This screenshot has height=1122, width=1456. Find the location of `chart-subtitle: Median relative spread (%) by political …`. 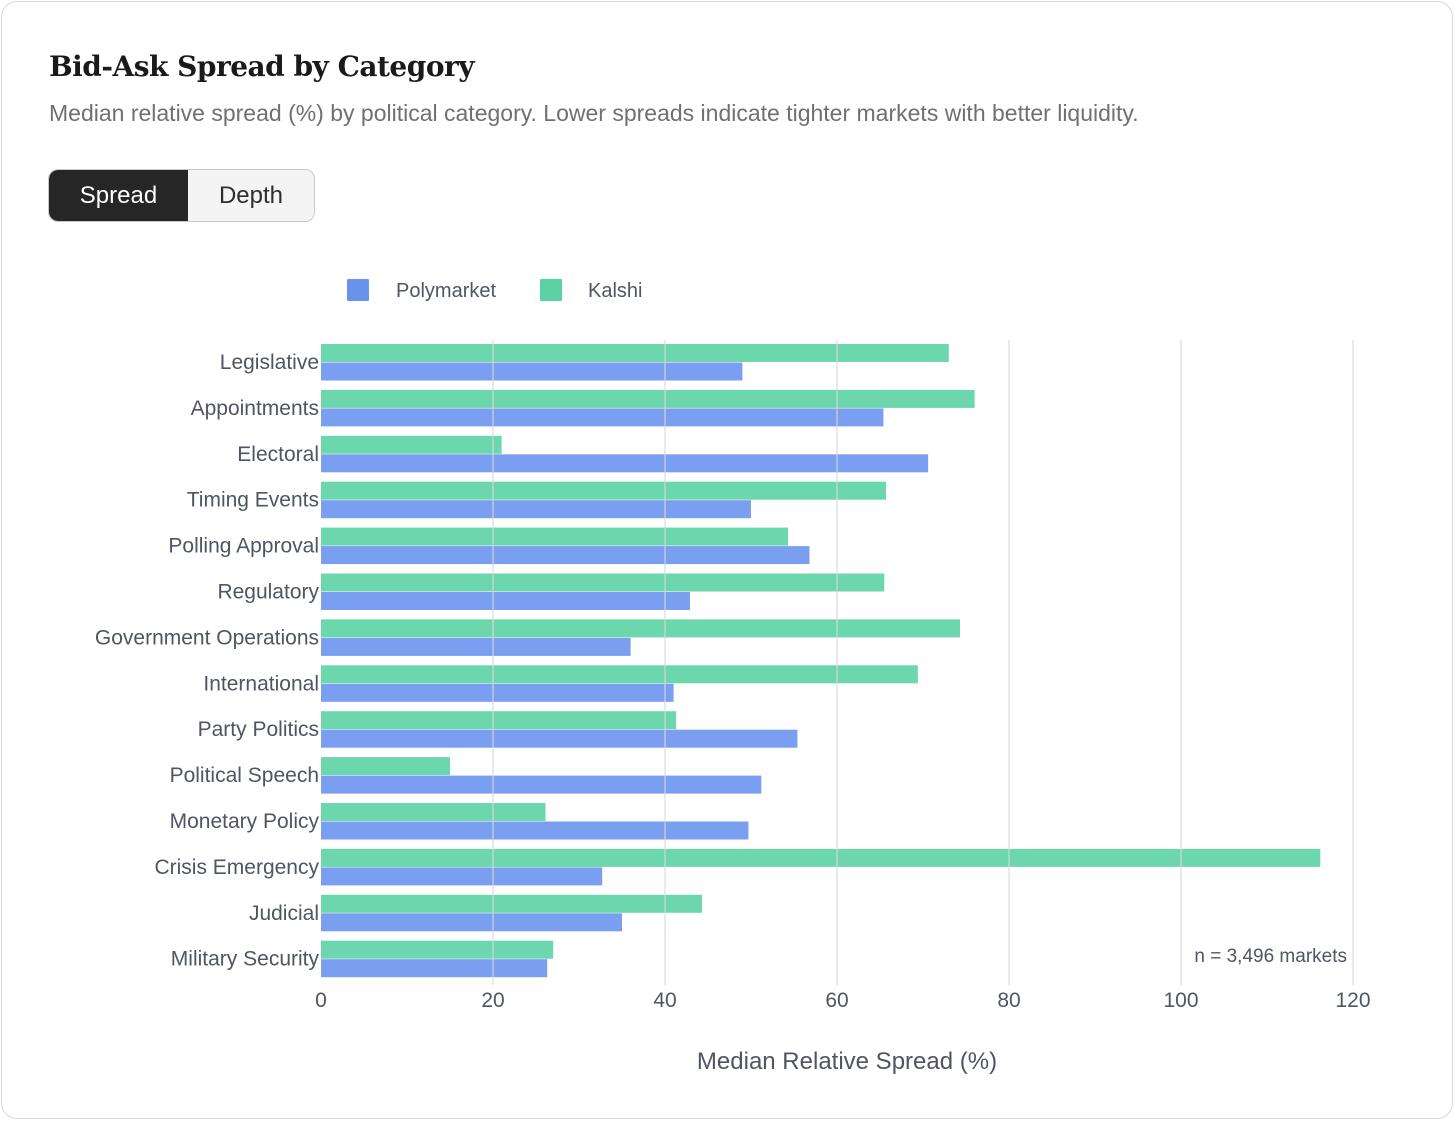

chart-subtitle: Median relative spread (%) by political … is located at coordinates (594, 113).